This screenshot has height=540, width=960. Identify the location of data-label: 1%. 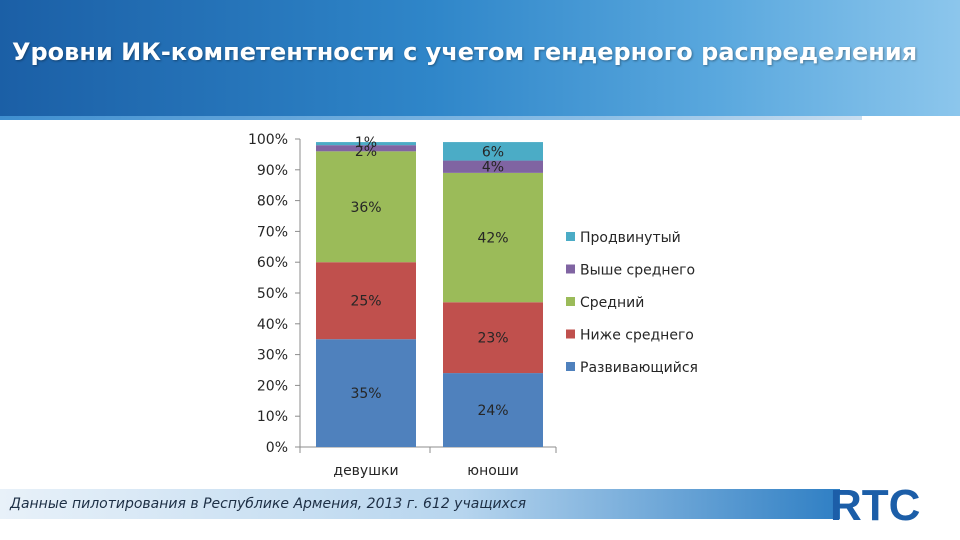
(366, 143).